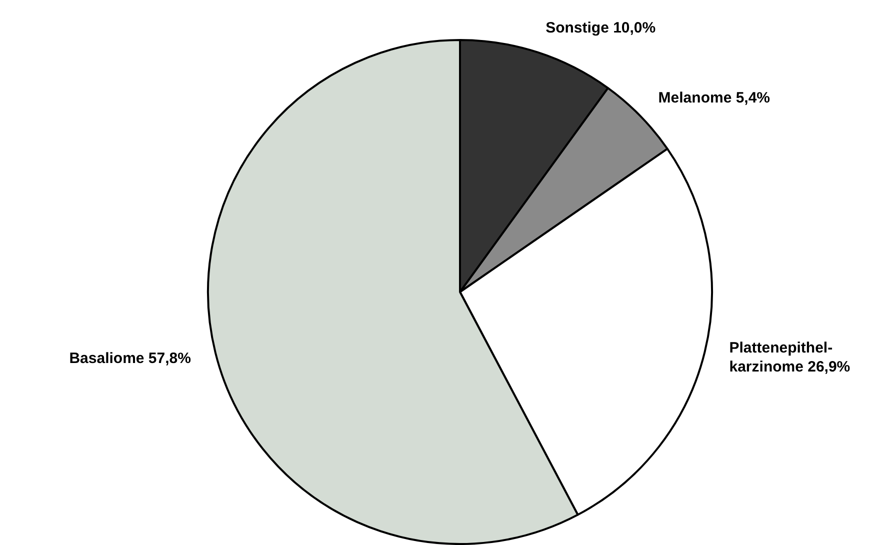 This screenshot has width=888, height=545. What do you see at coordinates (130, 358) in the screenshot?
I see `slice-label: Basaliome 57,8%` at bounding box center [130, 358].